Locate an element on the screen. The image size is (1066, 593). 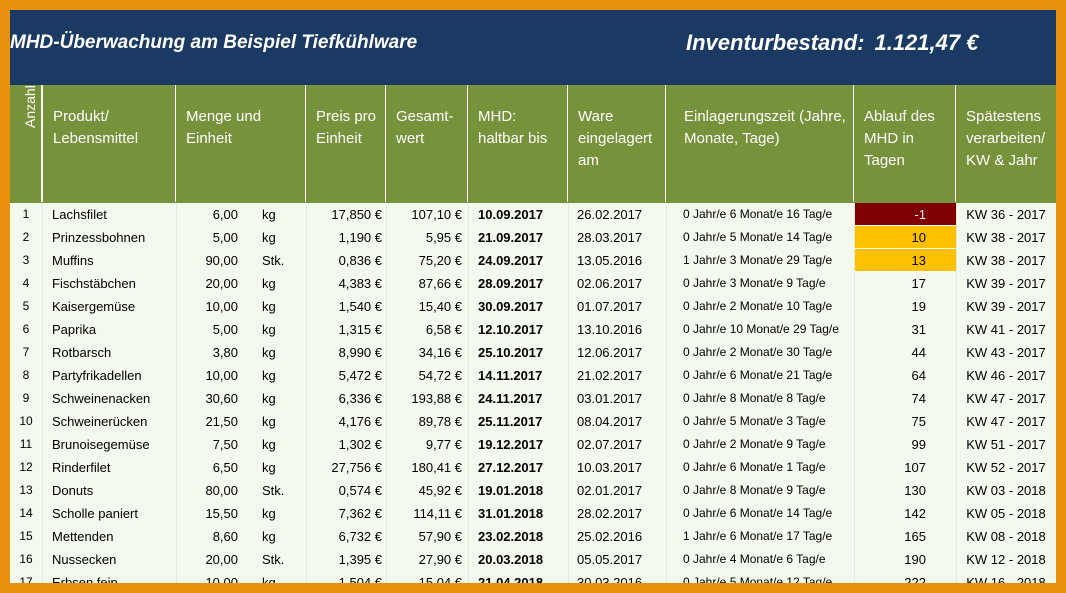
header-price: Preis pro Einheit is located at coordinates (346, 143).